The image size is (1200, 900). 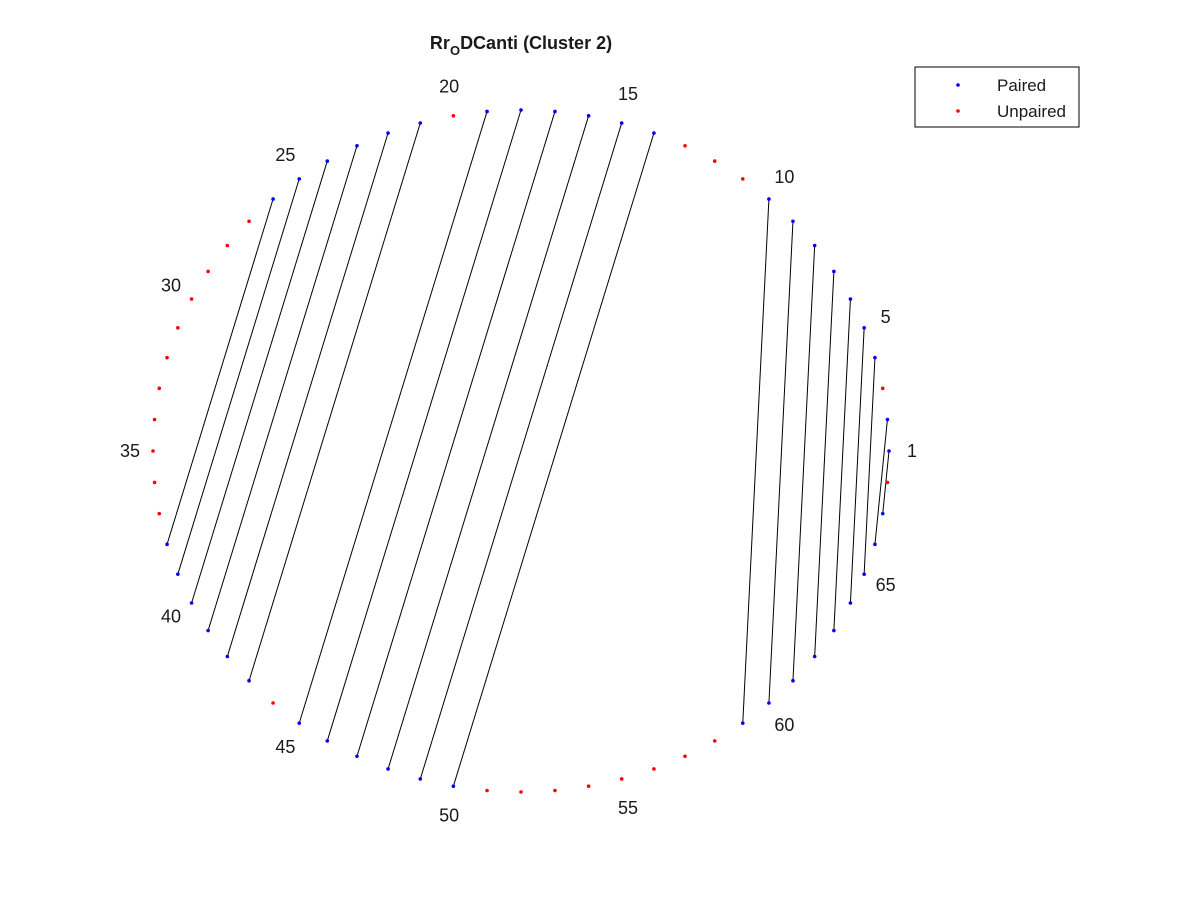 I want to click on position-label: 25, so click(x=285, y=155).